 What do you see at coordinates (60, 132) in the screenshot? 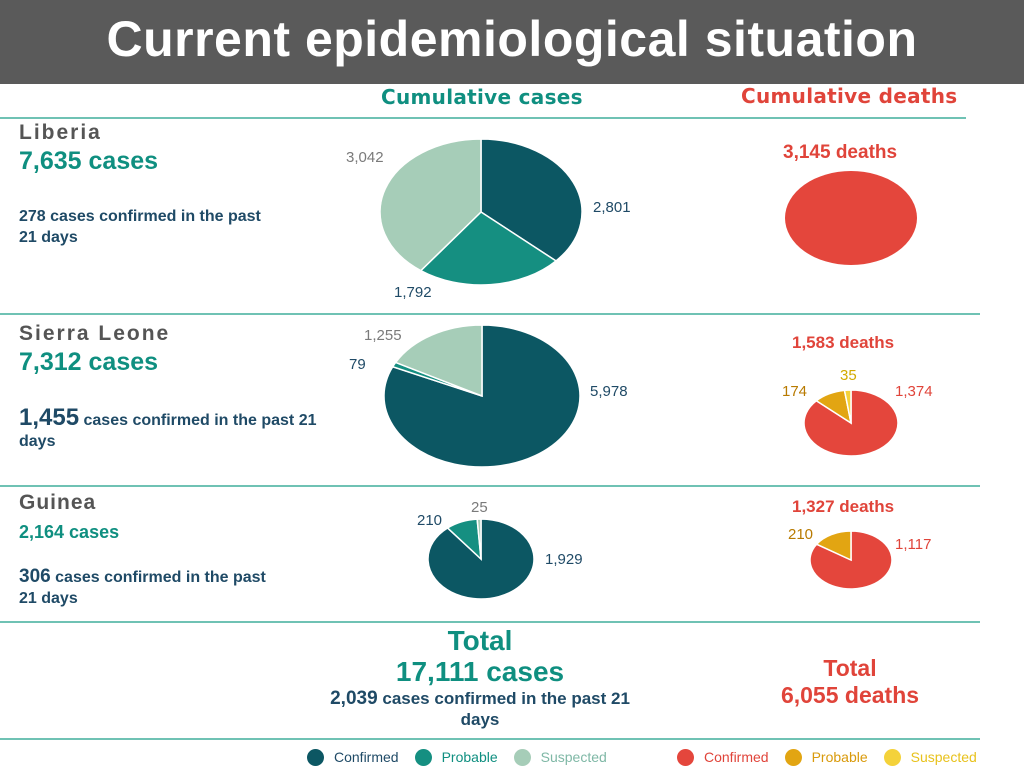
I see `country-name-liberia: Liberia` at bounding box center [60, 132].